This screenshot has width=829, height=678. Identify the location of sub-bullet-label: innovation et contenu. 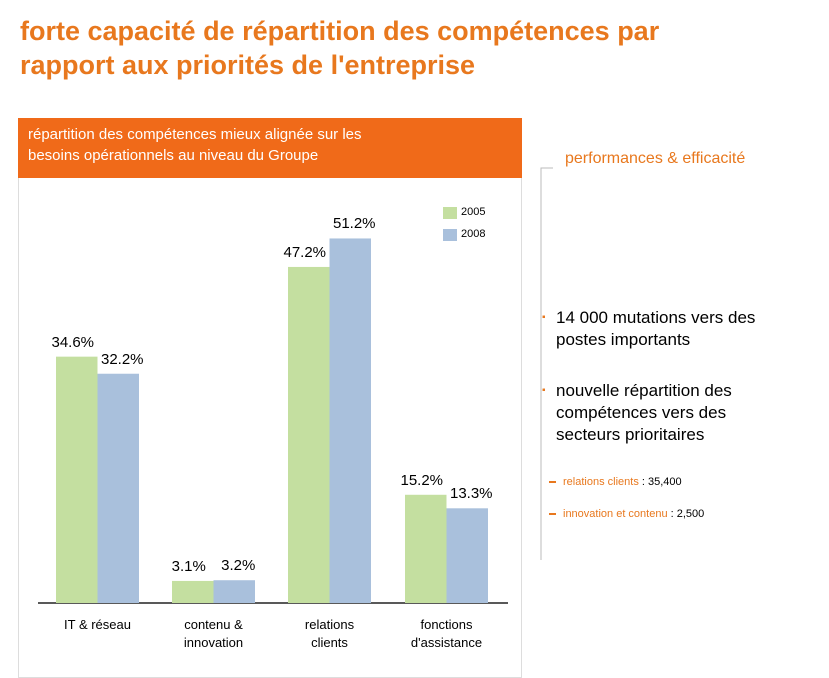
(615, 514).